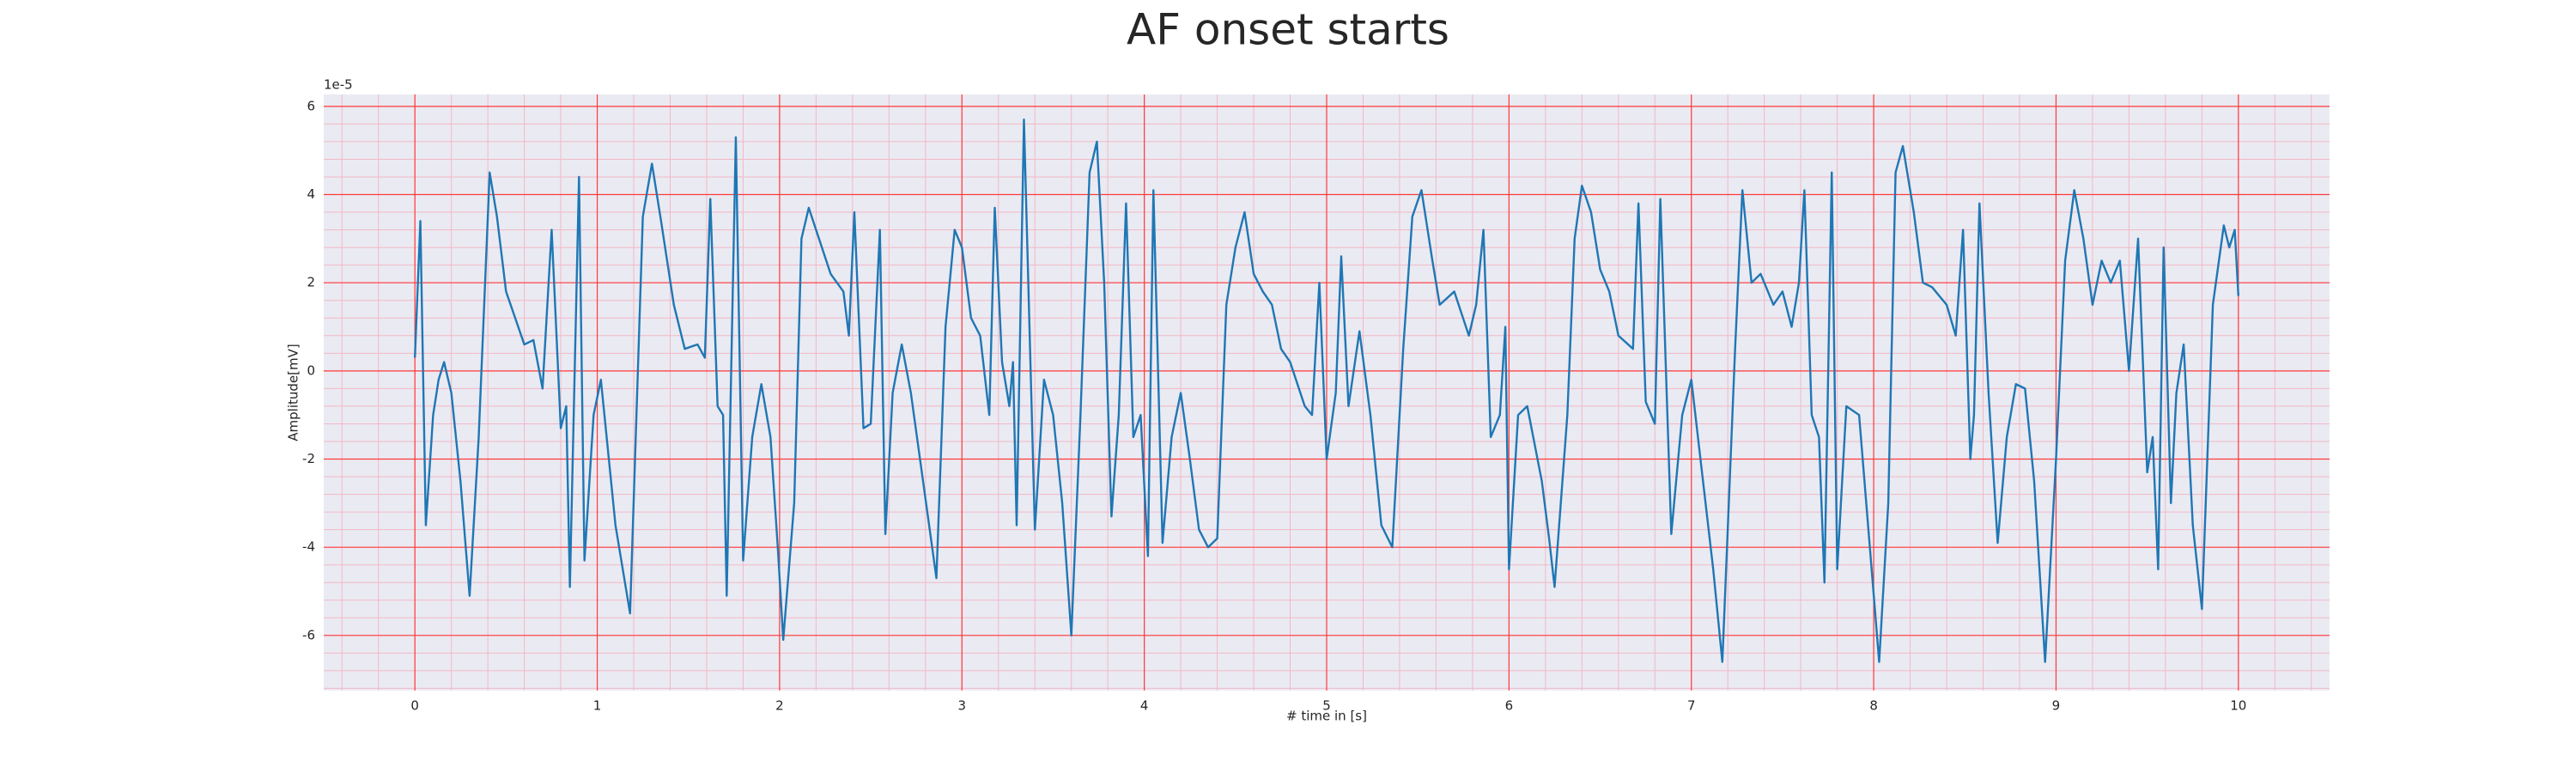 The image size is (2576, 773). Describe the element at coordinates (1510, 706) in the screenshot. I see `x-tick-label: 6` at that location.